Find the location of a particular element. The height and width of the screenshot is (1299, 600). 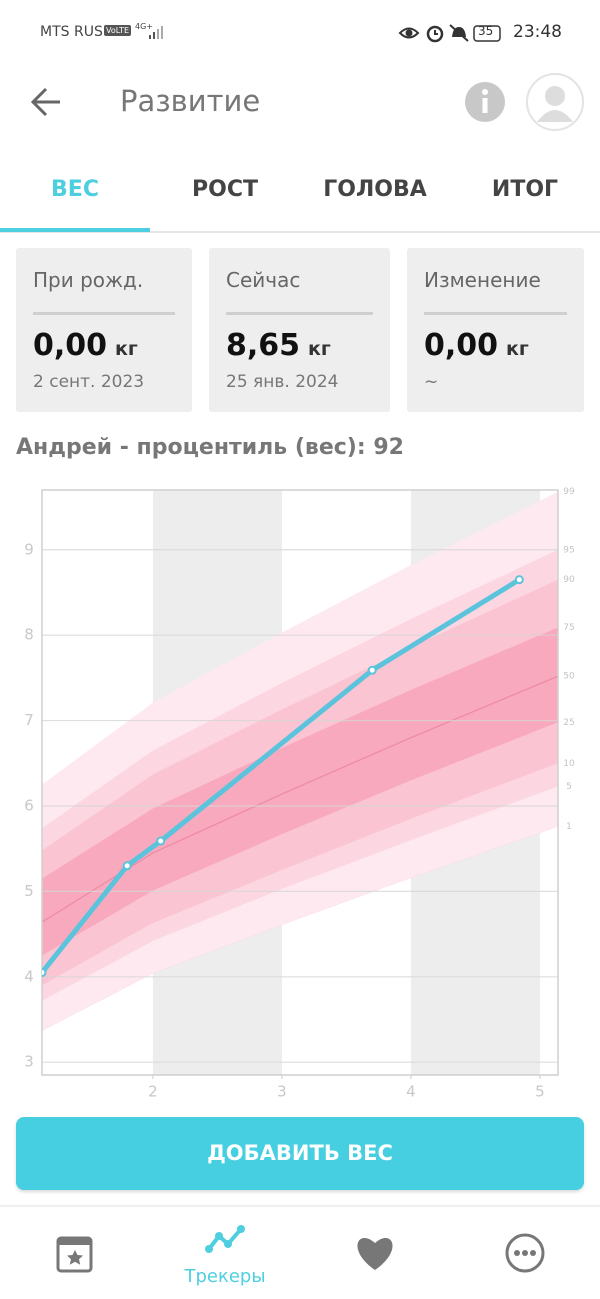

y-tick-label: 8 is located at coordinates (29, 635).